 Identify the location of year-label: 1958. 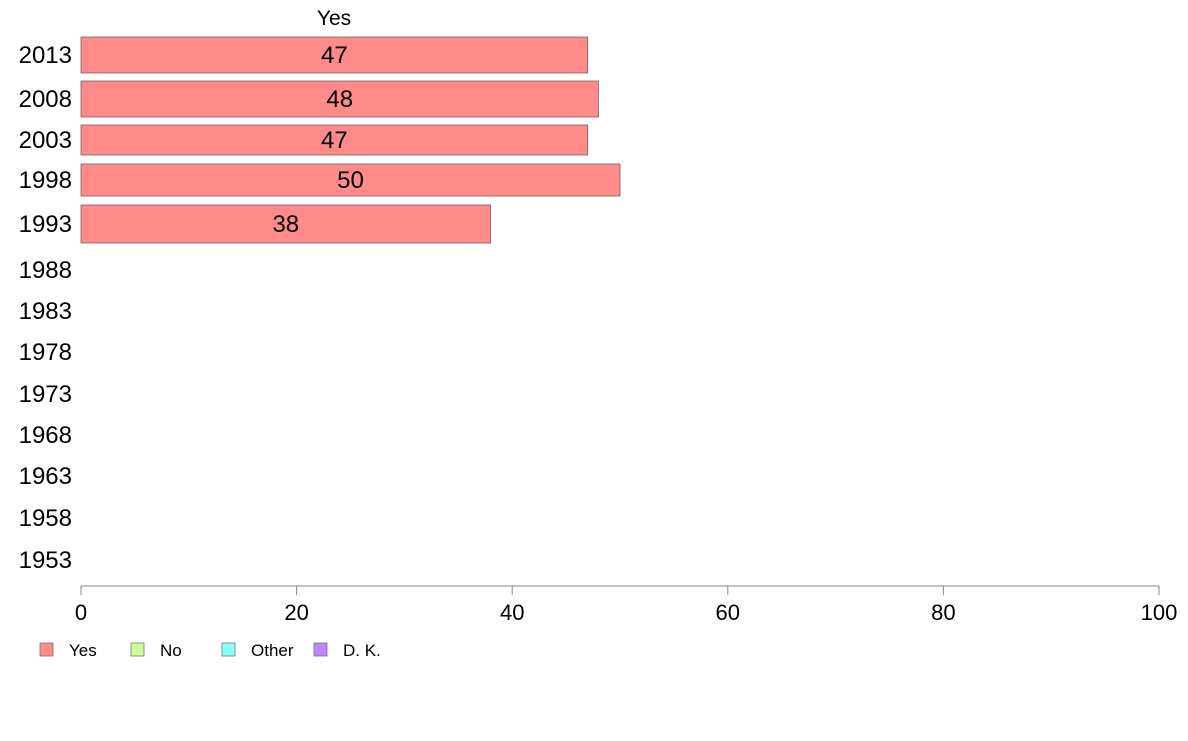
(45, 518).